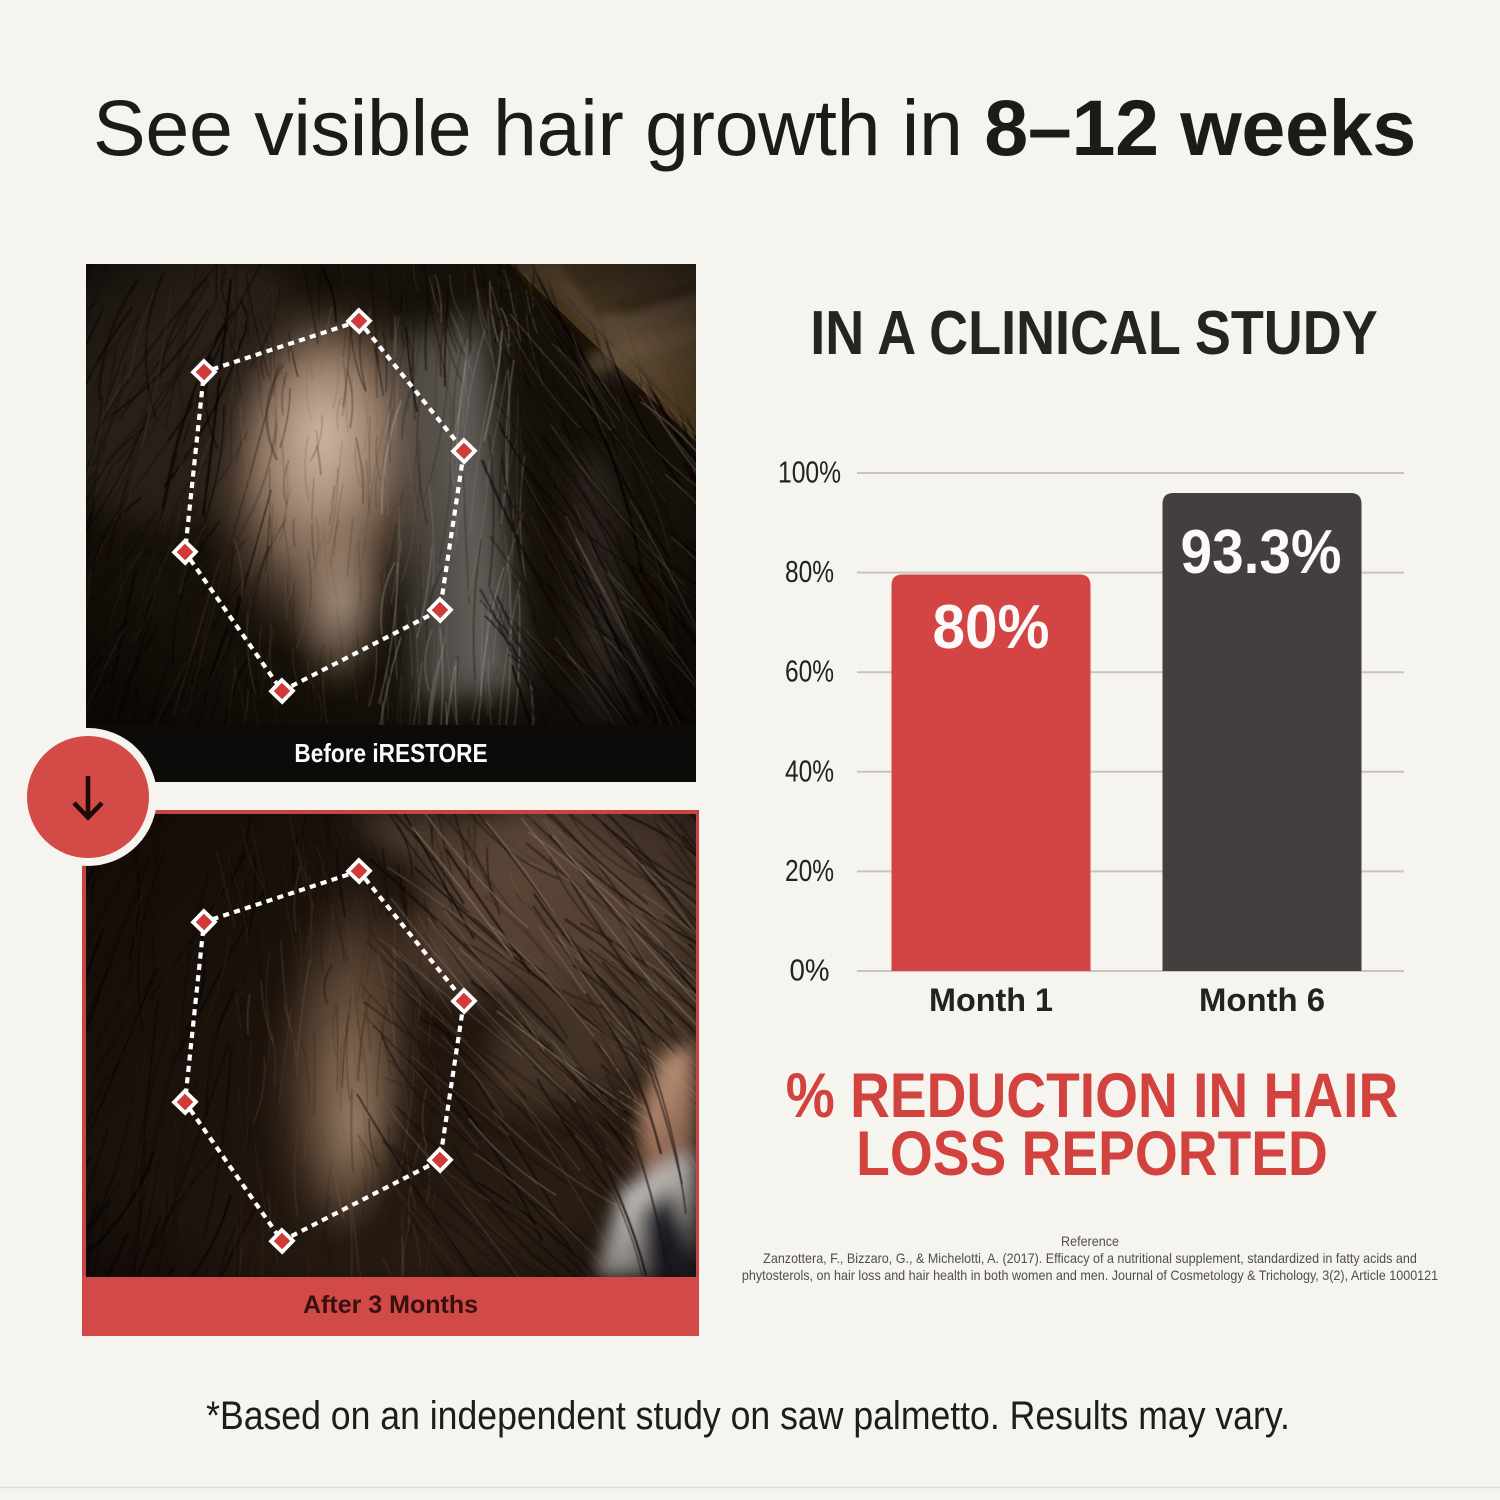  I want to click on svg-text: 60%, so click(809, 671).